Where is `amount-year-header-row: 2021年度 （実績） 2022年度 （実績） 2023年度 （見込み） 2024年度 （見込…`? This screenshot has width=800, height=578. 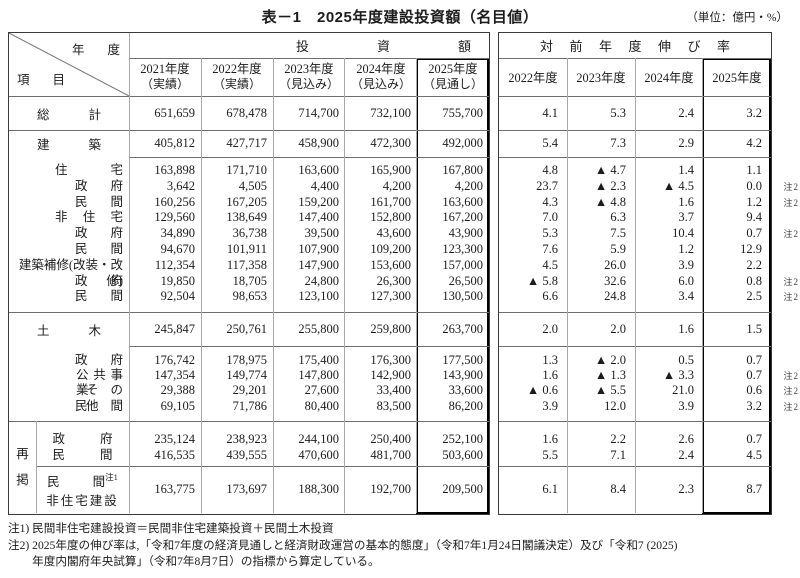
amount-year-header-row: 2021年度 （実績） 2022年度 （実績） 2023年度 （見込み） 2024年度 （見込… is located at coordinates (249, 77).